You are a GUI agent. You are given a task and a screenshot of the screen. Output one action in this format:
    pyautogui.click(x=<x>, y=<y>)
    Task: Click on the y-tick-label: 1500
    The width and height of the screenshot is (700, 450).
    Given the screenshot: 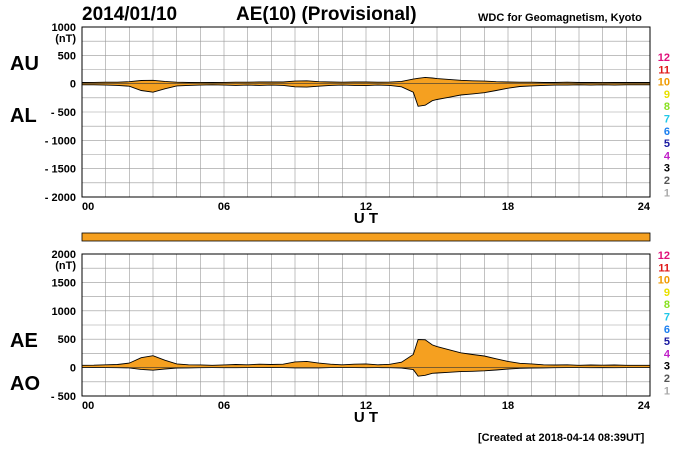 What is the action you would take?
    pyautogui.click(x=64, y=283)
    